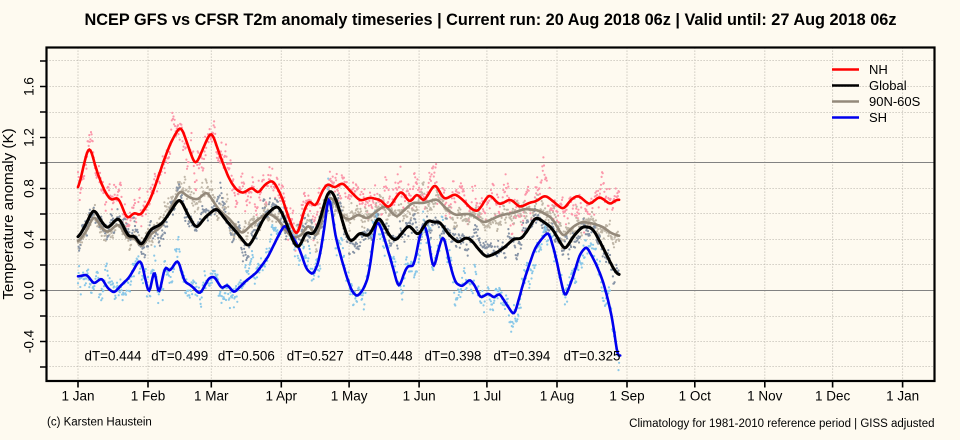 This screenshot has width=960, height=440. I want to click on svg-text: 1 Feb, so click(148, 396).